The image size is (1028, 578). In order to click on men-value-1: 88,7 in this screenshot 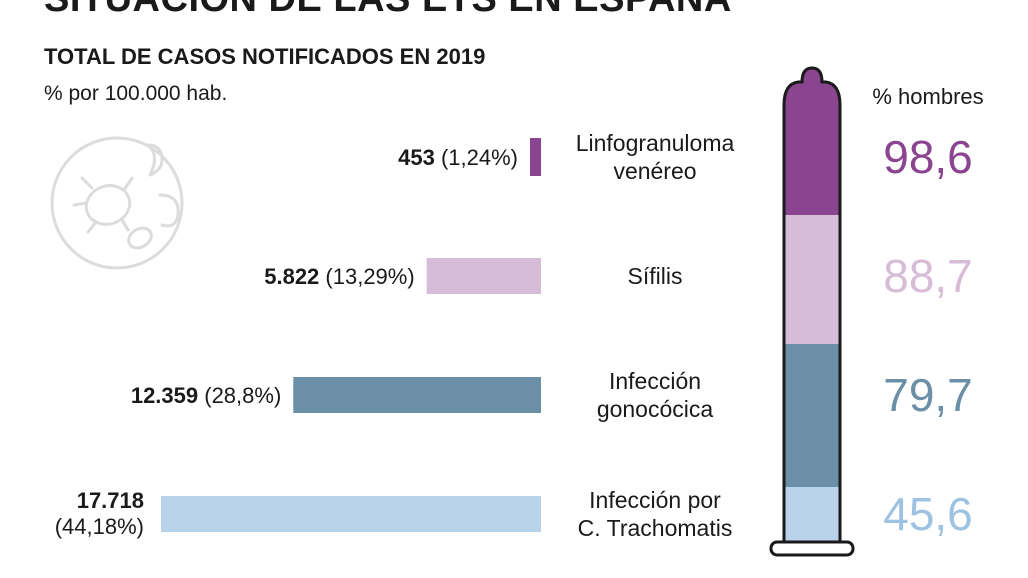, I will do `click(928, 276)`.